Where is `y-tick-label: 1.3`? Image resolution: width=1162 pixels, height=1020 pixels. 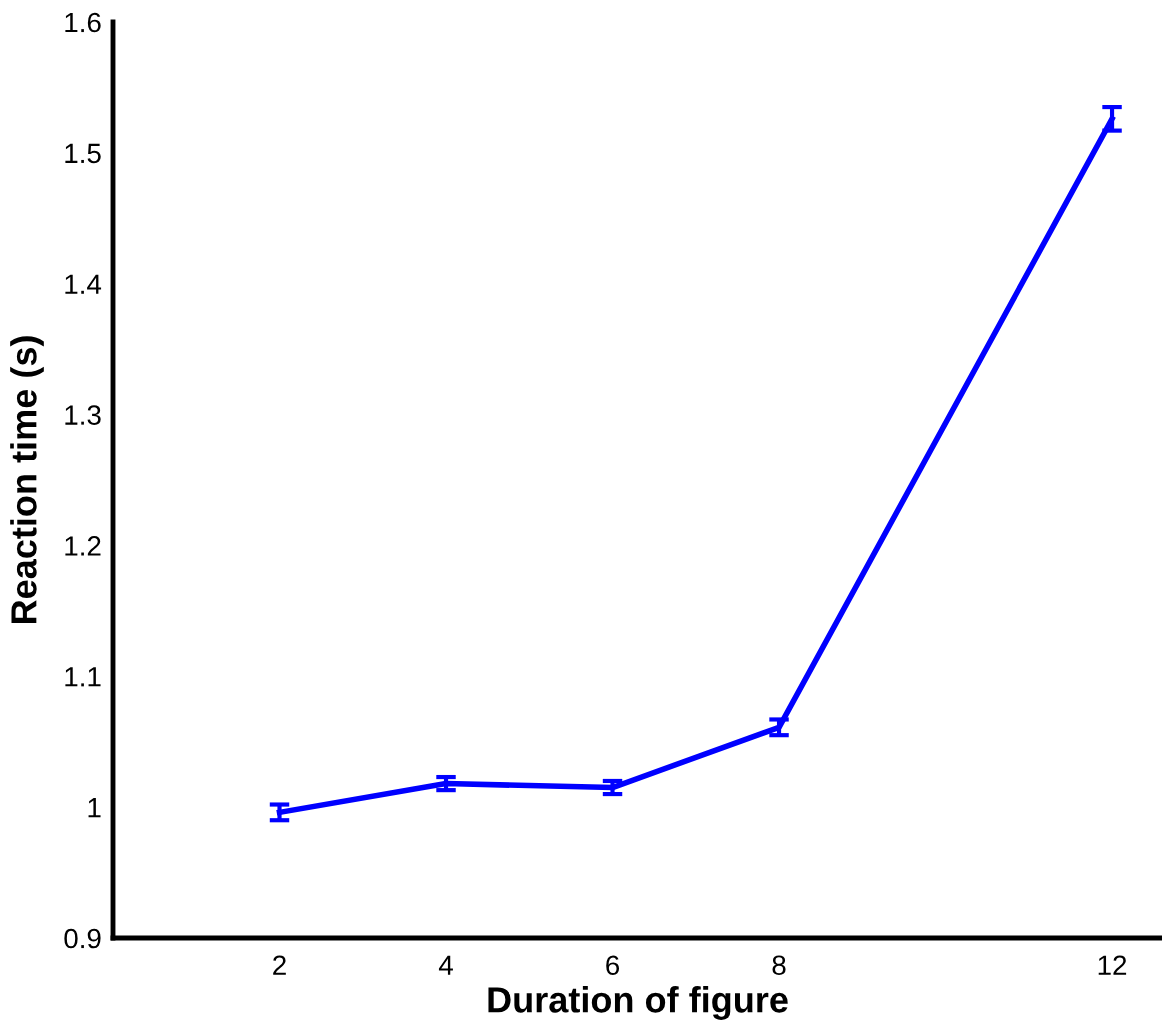 y-tick-label: 1.3 is located at coordinates (83, 415).